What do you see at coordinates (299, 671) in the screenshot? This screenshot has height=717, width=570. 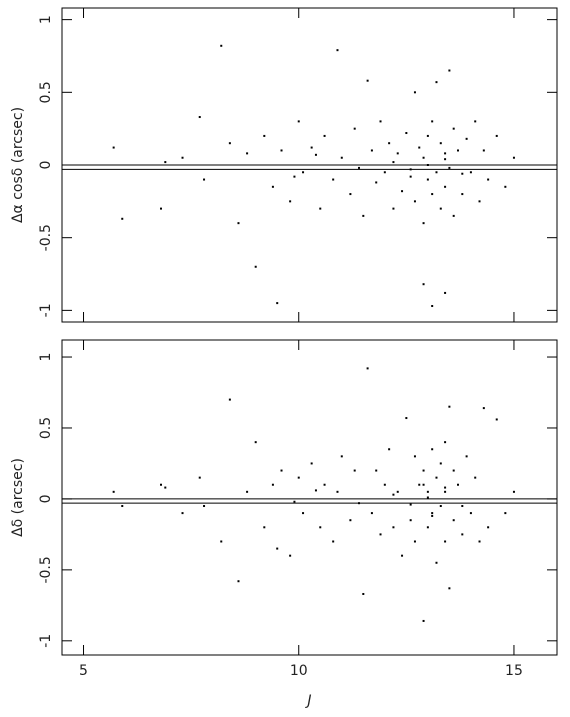 I see `x-tick-label: 10` at bounding box center [299, 671].